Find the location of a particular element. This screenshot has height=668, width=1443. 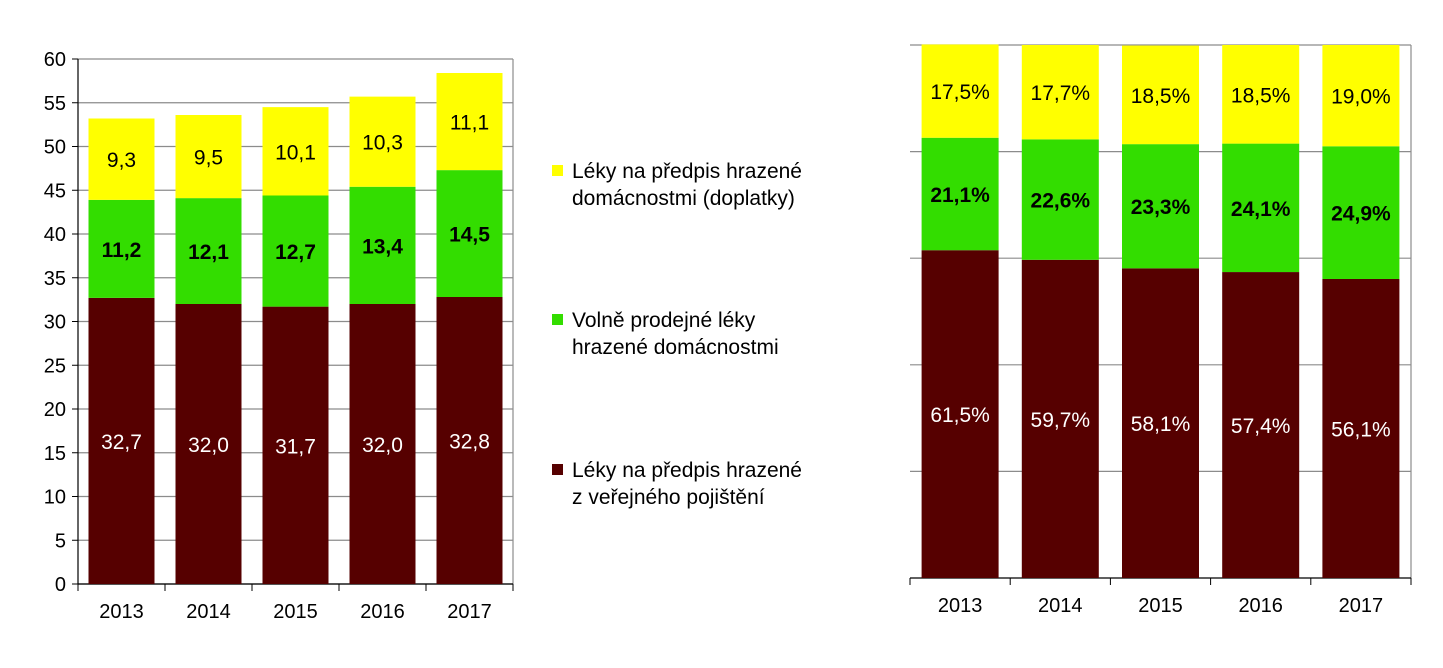

y-tick-label: 45 is located at coordinates (55, 191).